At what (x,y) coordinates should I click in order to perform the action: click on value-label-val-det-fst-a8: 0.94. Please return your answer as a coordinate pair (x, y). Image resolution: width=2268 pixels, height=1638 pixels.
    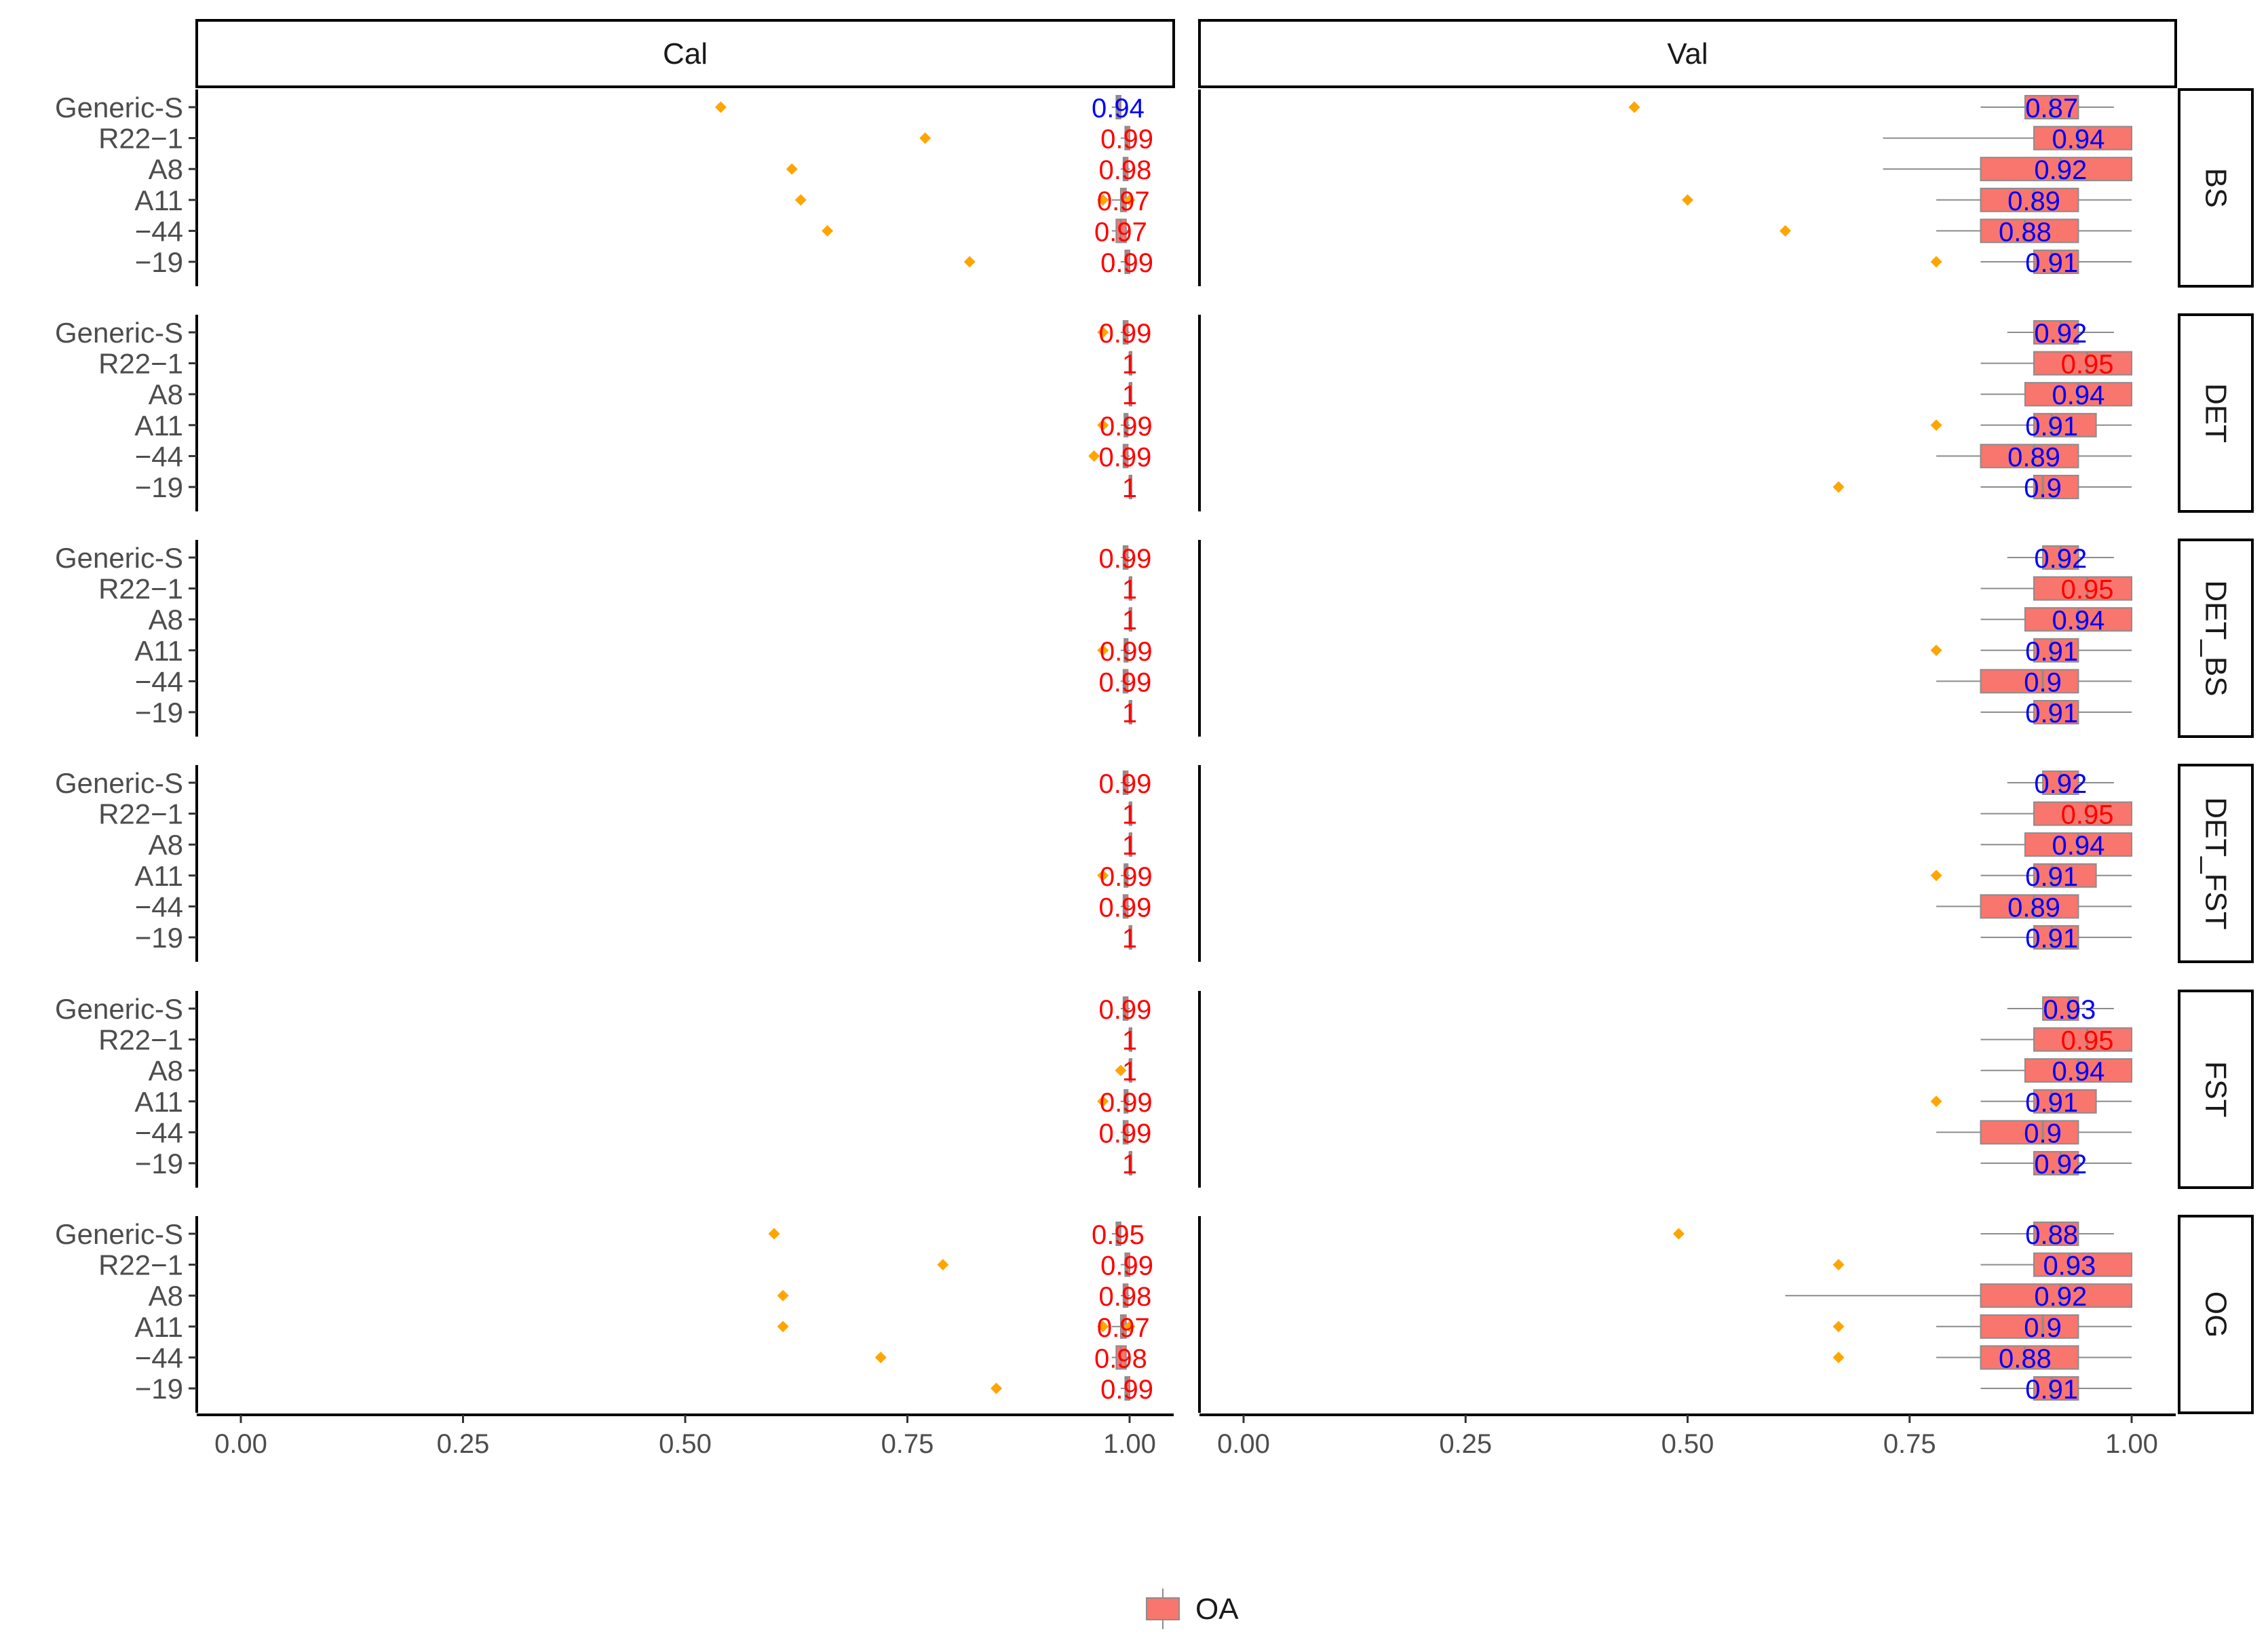
    Looking at the image, I should click on (2078, 846).